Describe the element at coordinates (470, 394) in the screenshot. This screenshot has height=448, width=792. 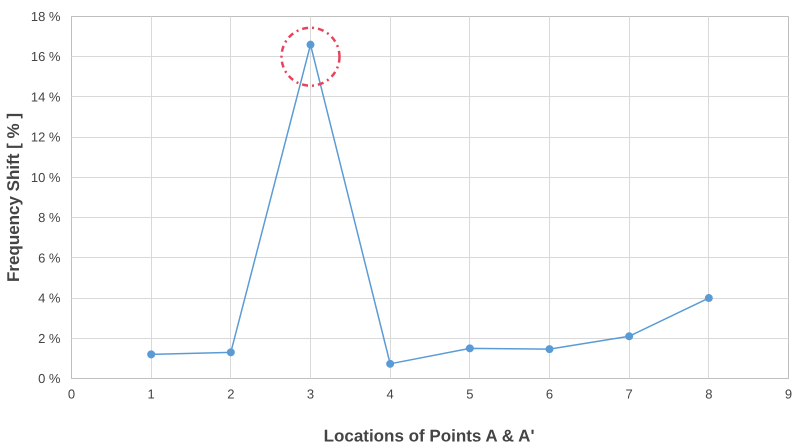
I see `x-tick-label: 5` at that location.